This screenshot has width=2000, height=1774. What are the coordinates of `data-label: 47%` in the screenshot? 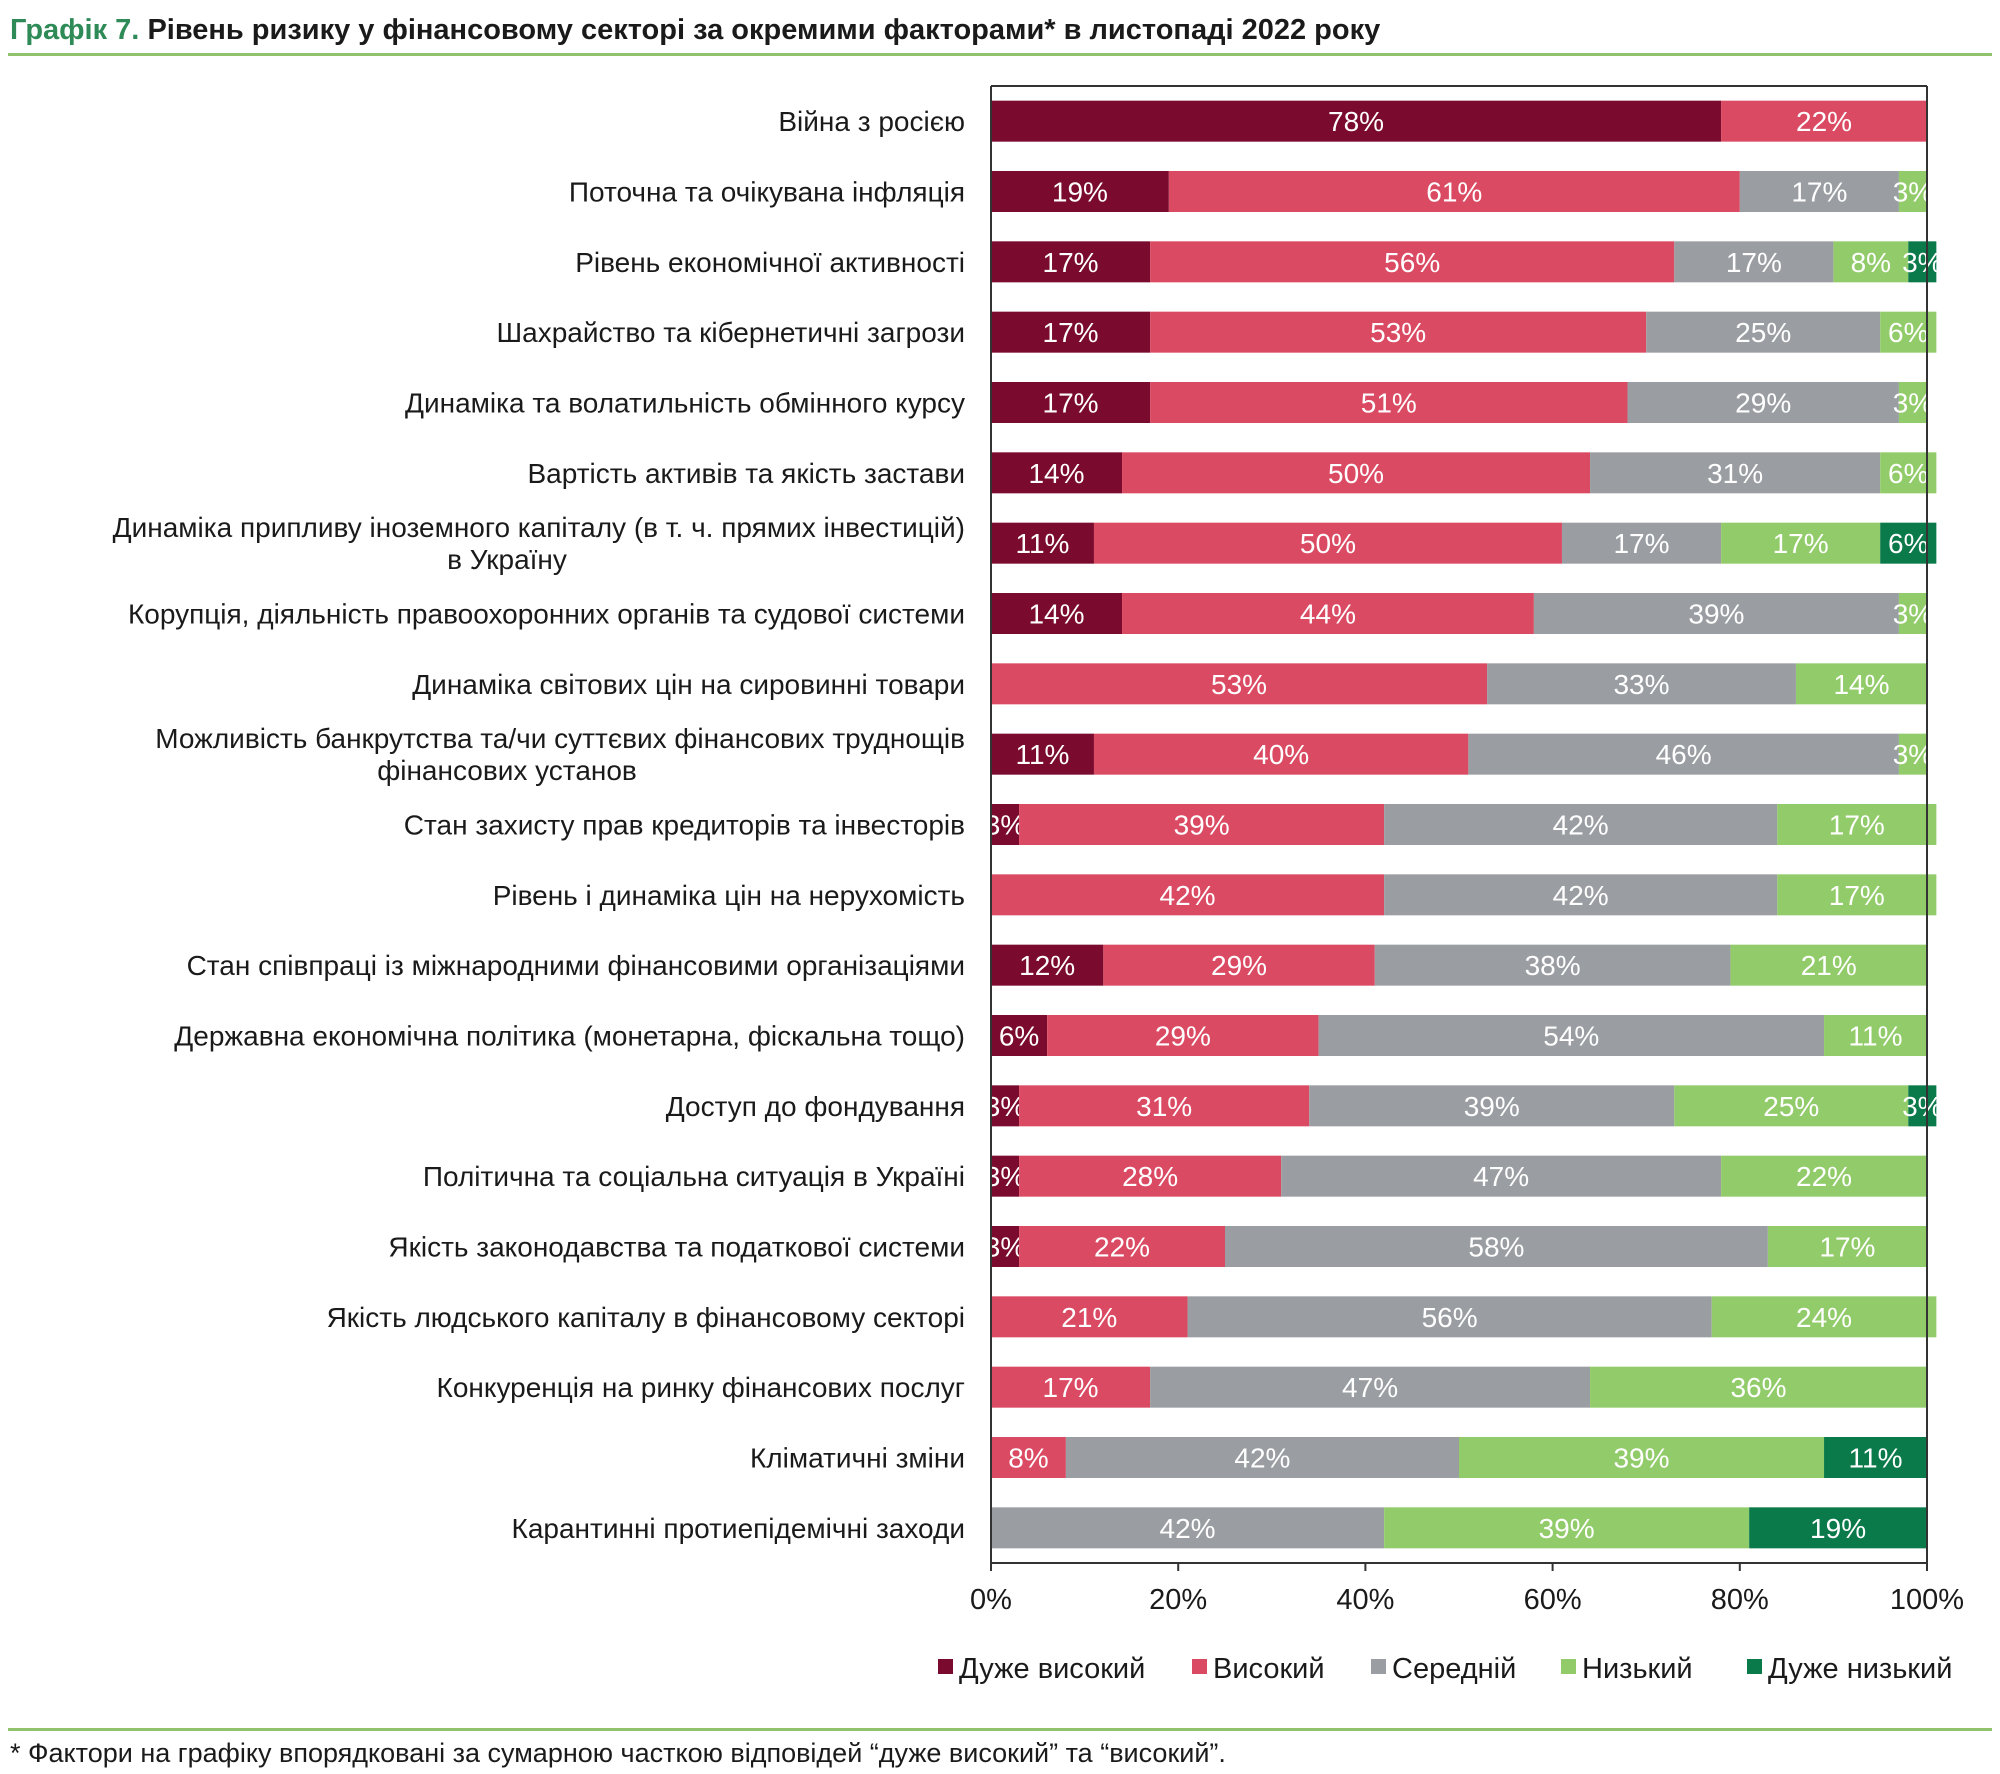 It's located at (1370, 1387).